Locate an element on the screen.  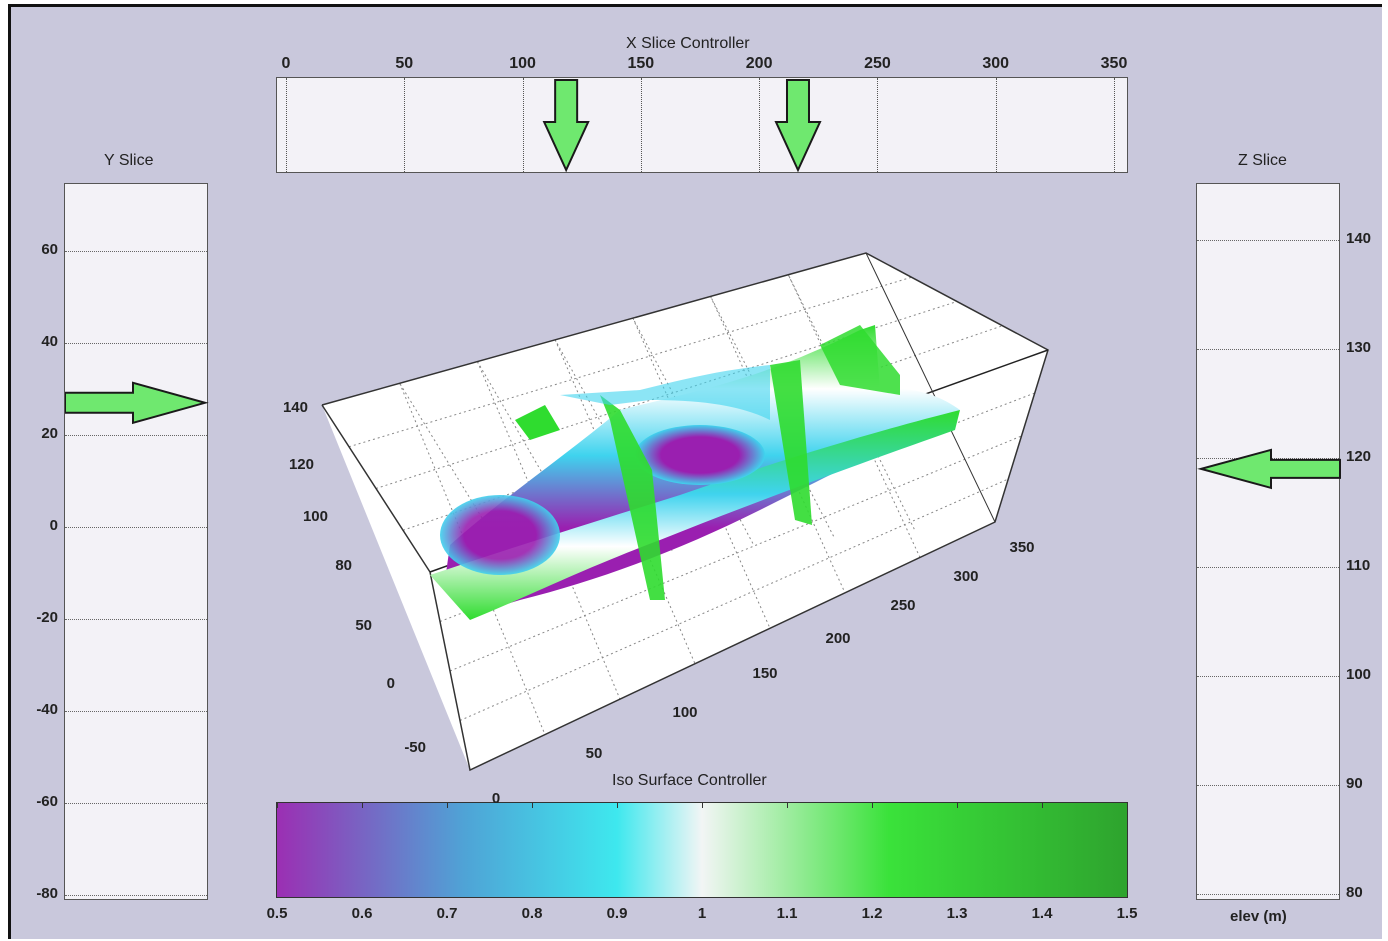
iso-tick-label: 0.5 is located at coordinates (277, 913).